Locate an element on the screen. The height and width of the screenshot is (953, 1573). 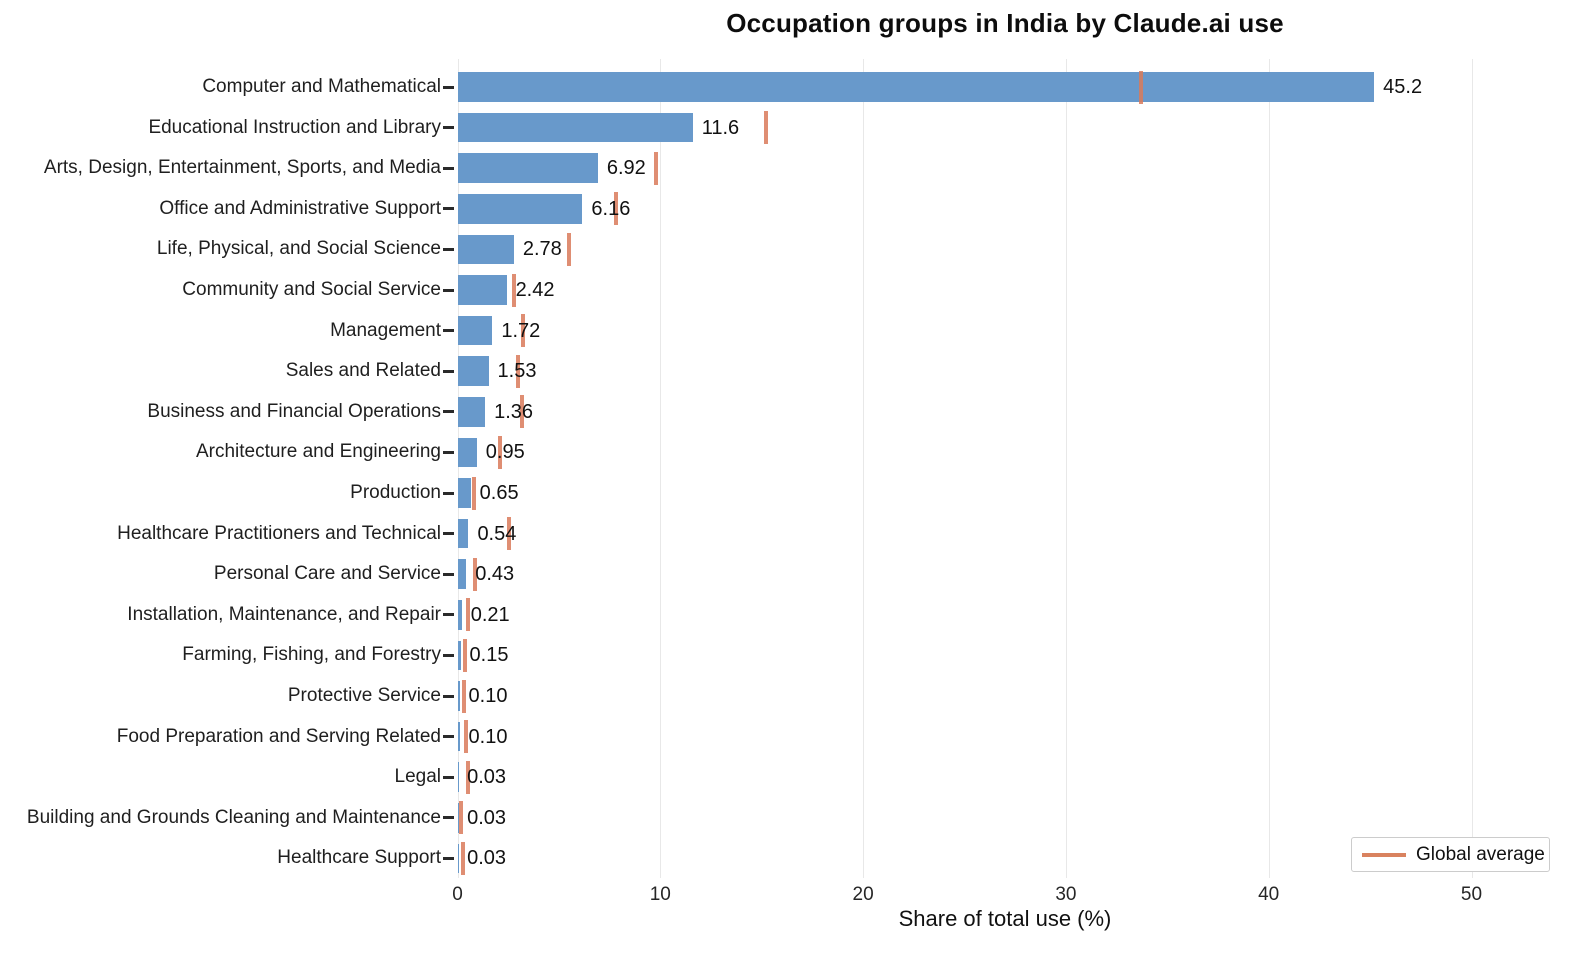
category-label: Business and Financial Operations is located at coordinates (294, 411).